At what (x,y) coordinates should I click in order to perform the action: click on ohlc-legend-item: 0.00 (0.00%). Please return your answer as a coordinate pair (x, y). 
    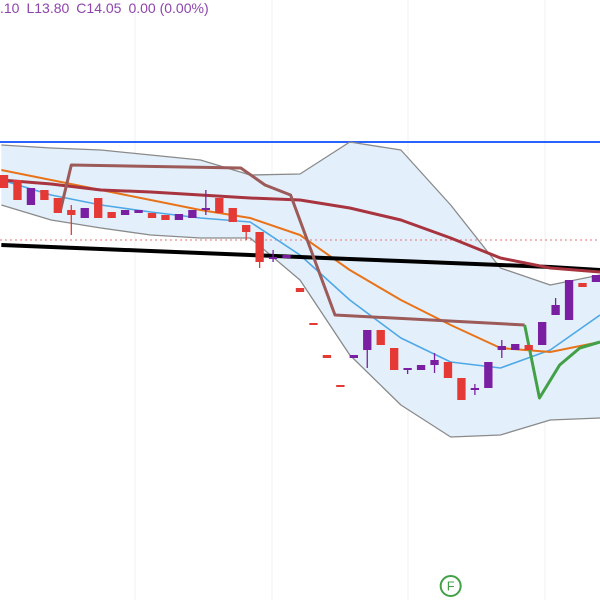
    Looking at the image, I should click on (168, 8).